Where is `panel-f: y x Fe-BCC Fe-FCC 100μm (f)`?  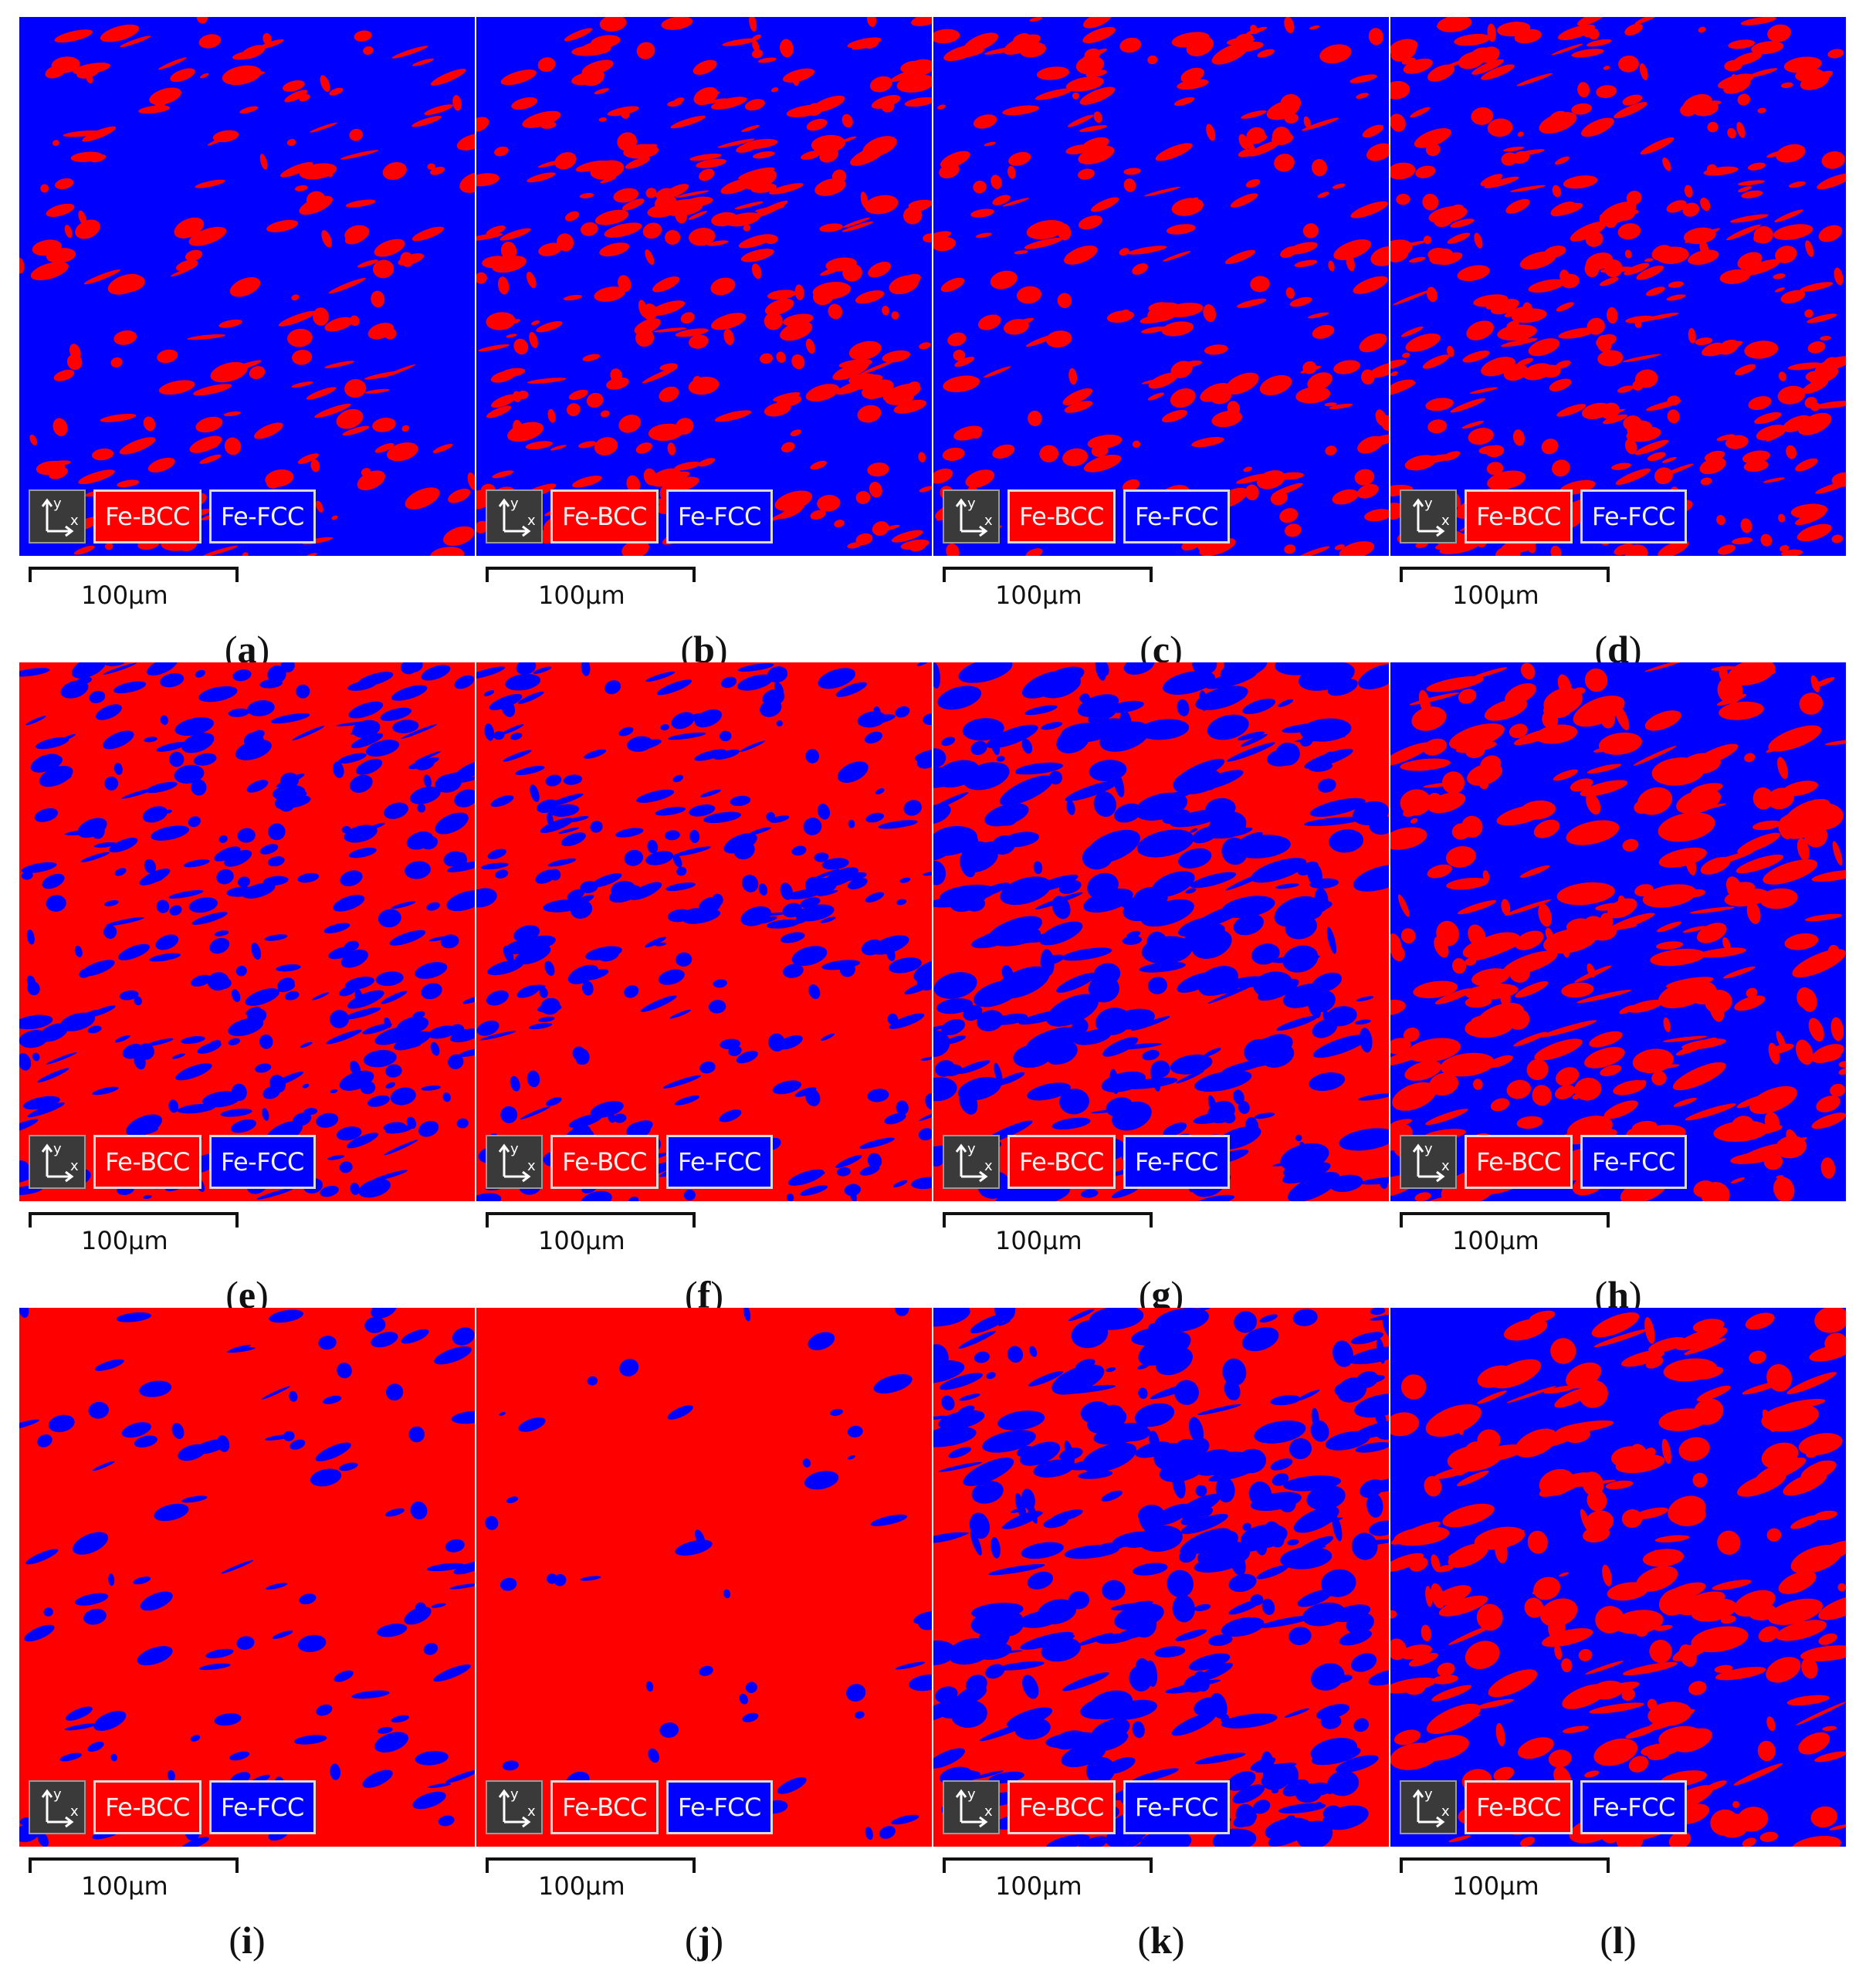
panel-f: y x Fe-BCC Fe-FCC 100μm (f) is located at coordinates (704, 989).